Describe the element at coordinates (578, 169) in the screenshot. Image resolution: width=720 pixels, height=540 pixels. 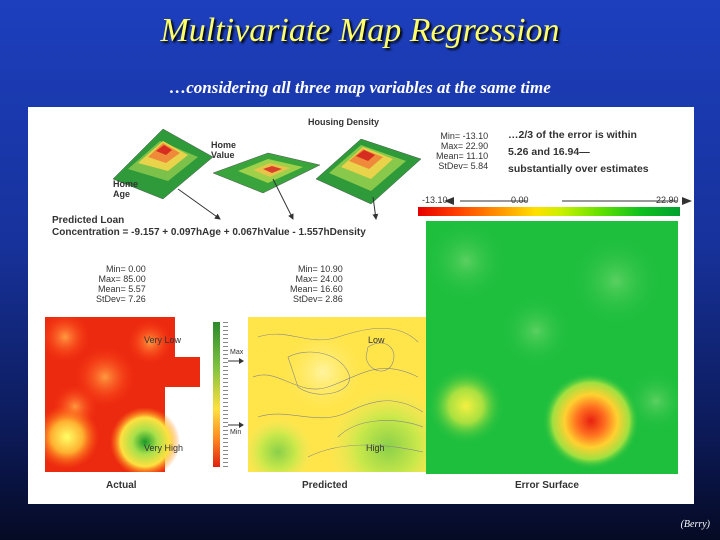
I see `error-note-line-3: substantially over estimates` at that location.